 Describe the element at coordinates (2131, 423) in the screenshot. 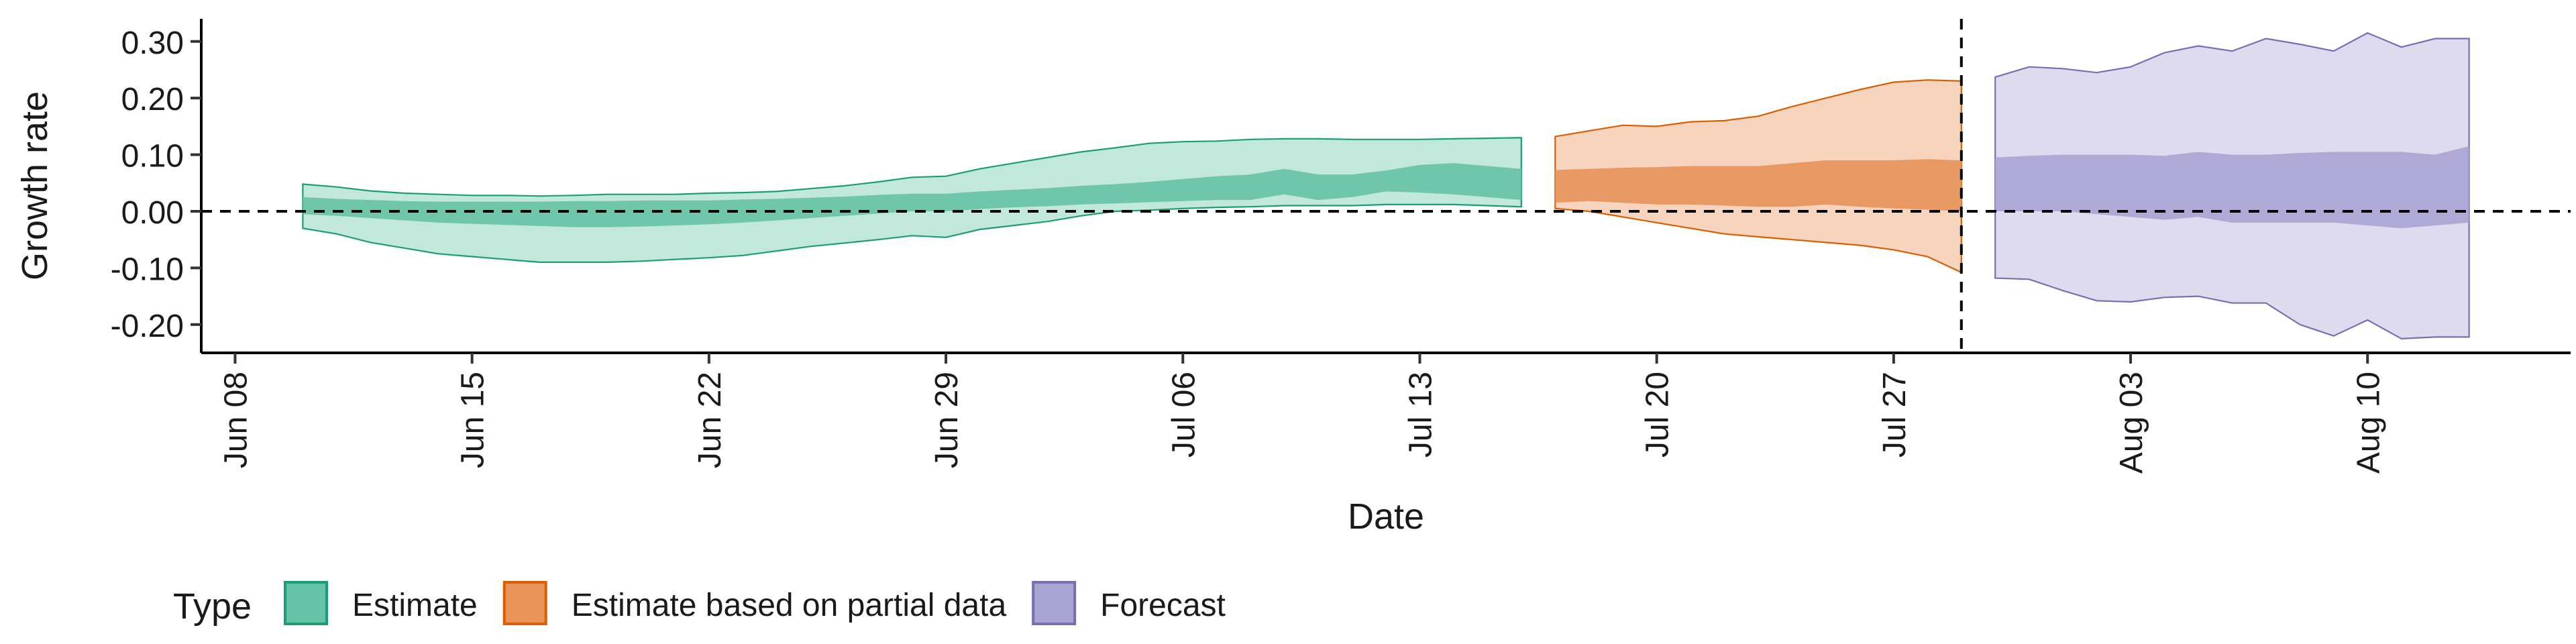

I see `x-tick-label: Aug 03` at that location.